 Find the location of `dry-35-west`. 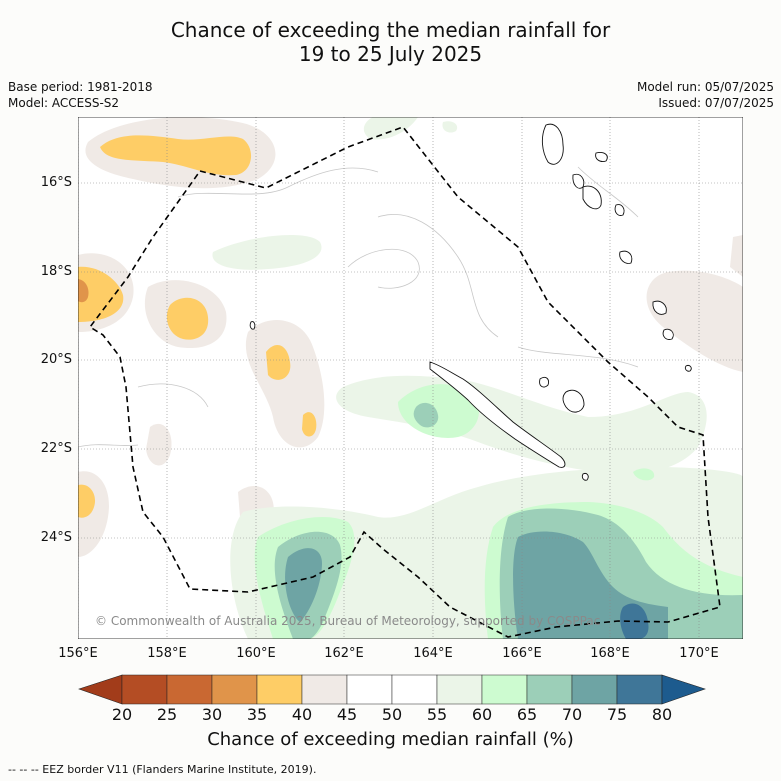

dry-35-west is located at coordinates (101, 294).